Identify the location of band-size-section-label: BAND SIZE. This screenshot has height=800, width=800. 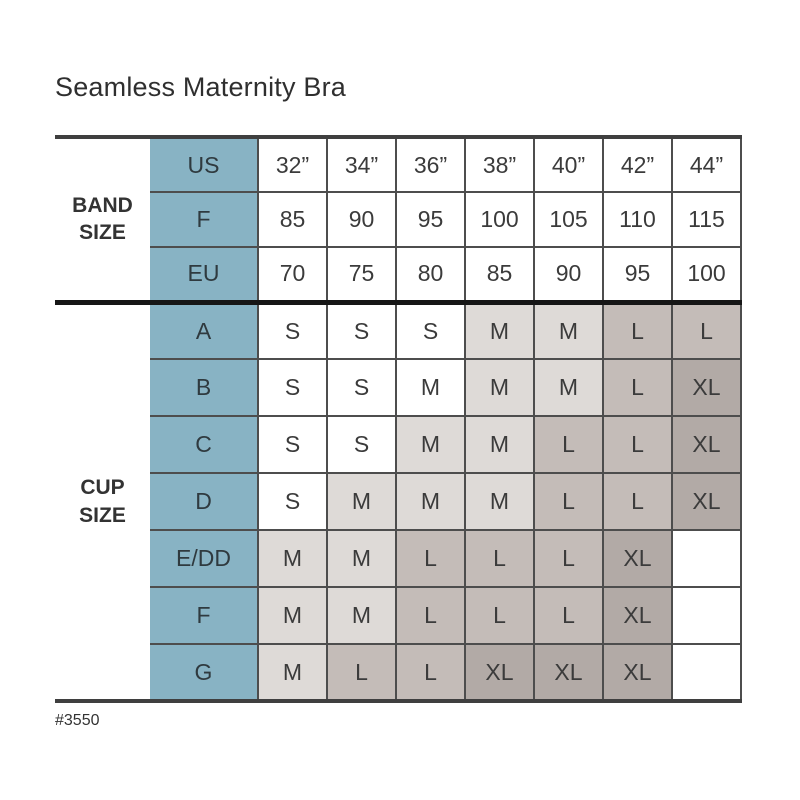
(102, 218).